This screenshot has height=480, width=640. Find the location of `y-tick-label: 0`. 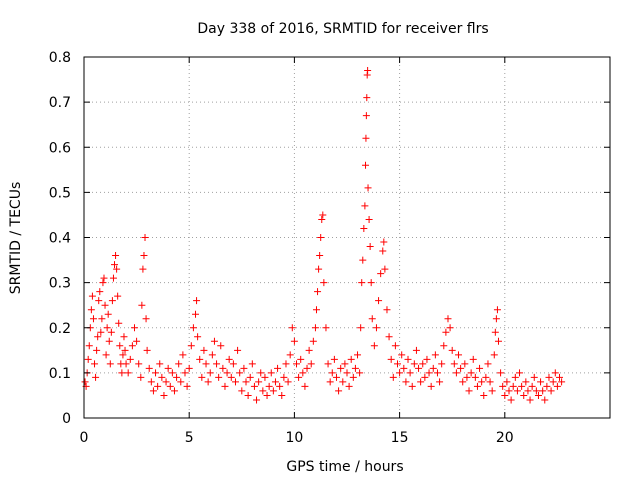

y-tick-label: 0 is located at coordinates (66, 419).